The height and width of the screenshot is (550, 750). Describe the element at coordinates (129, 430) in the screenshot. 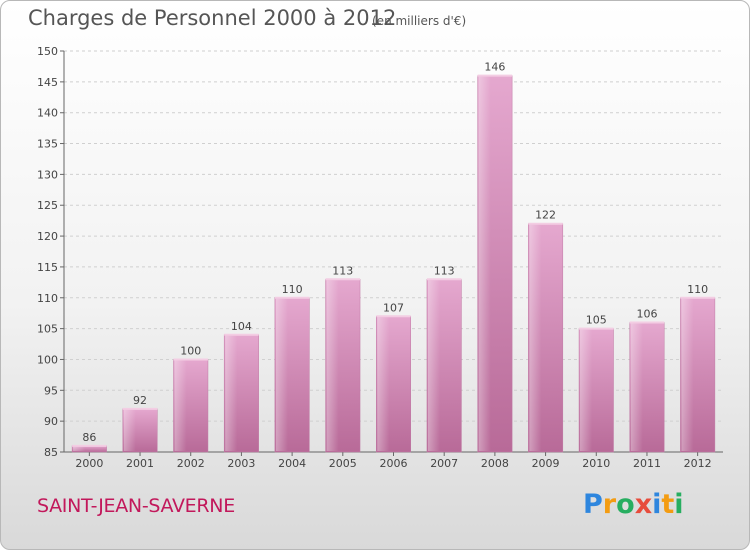

I see `bar-highlight-2001` at that location.